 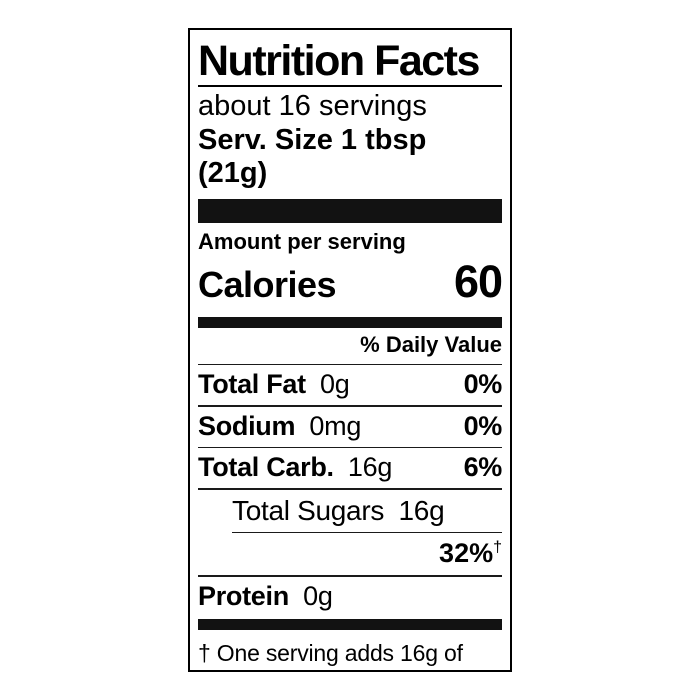 I want to click on indented-divider, so click(x=367, y=532).